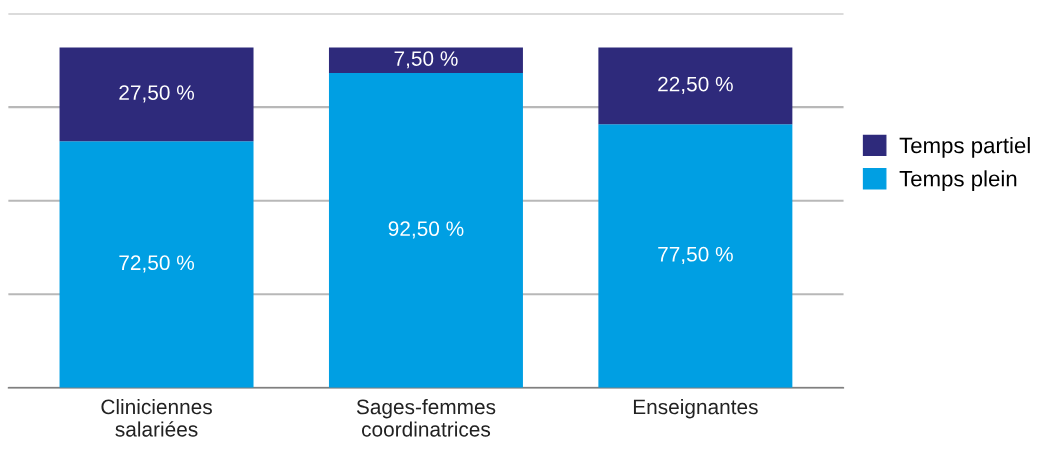 Image resolution: width=1044 pixels, height=451 pixels. I want to click on data-label: 27,50 %, so click(157, 94).